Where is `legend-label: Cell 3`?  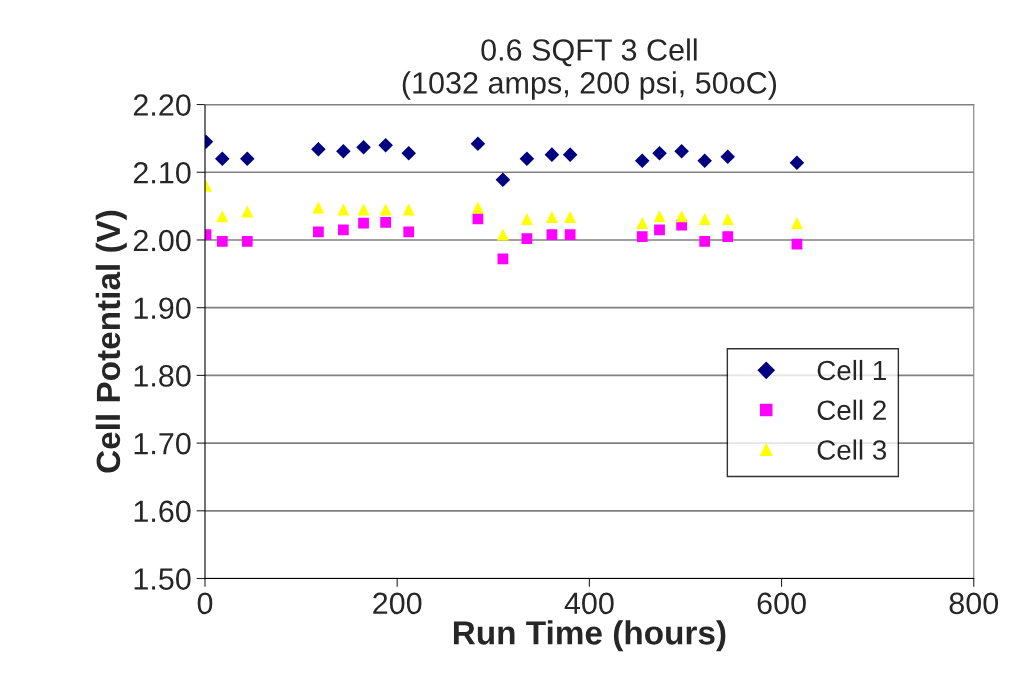
legend-label: Cell 3 is located at coordinates (852, 449).